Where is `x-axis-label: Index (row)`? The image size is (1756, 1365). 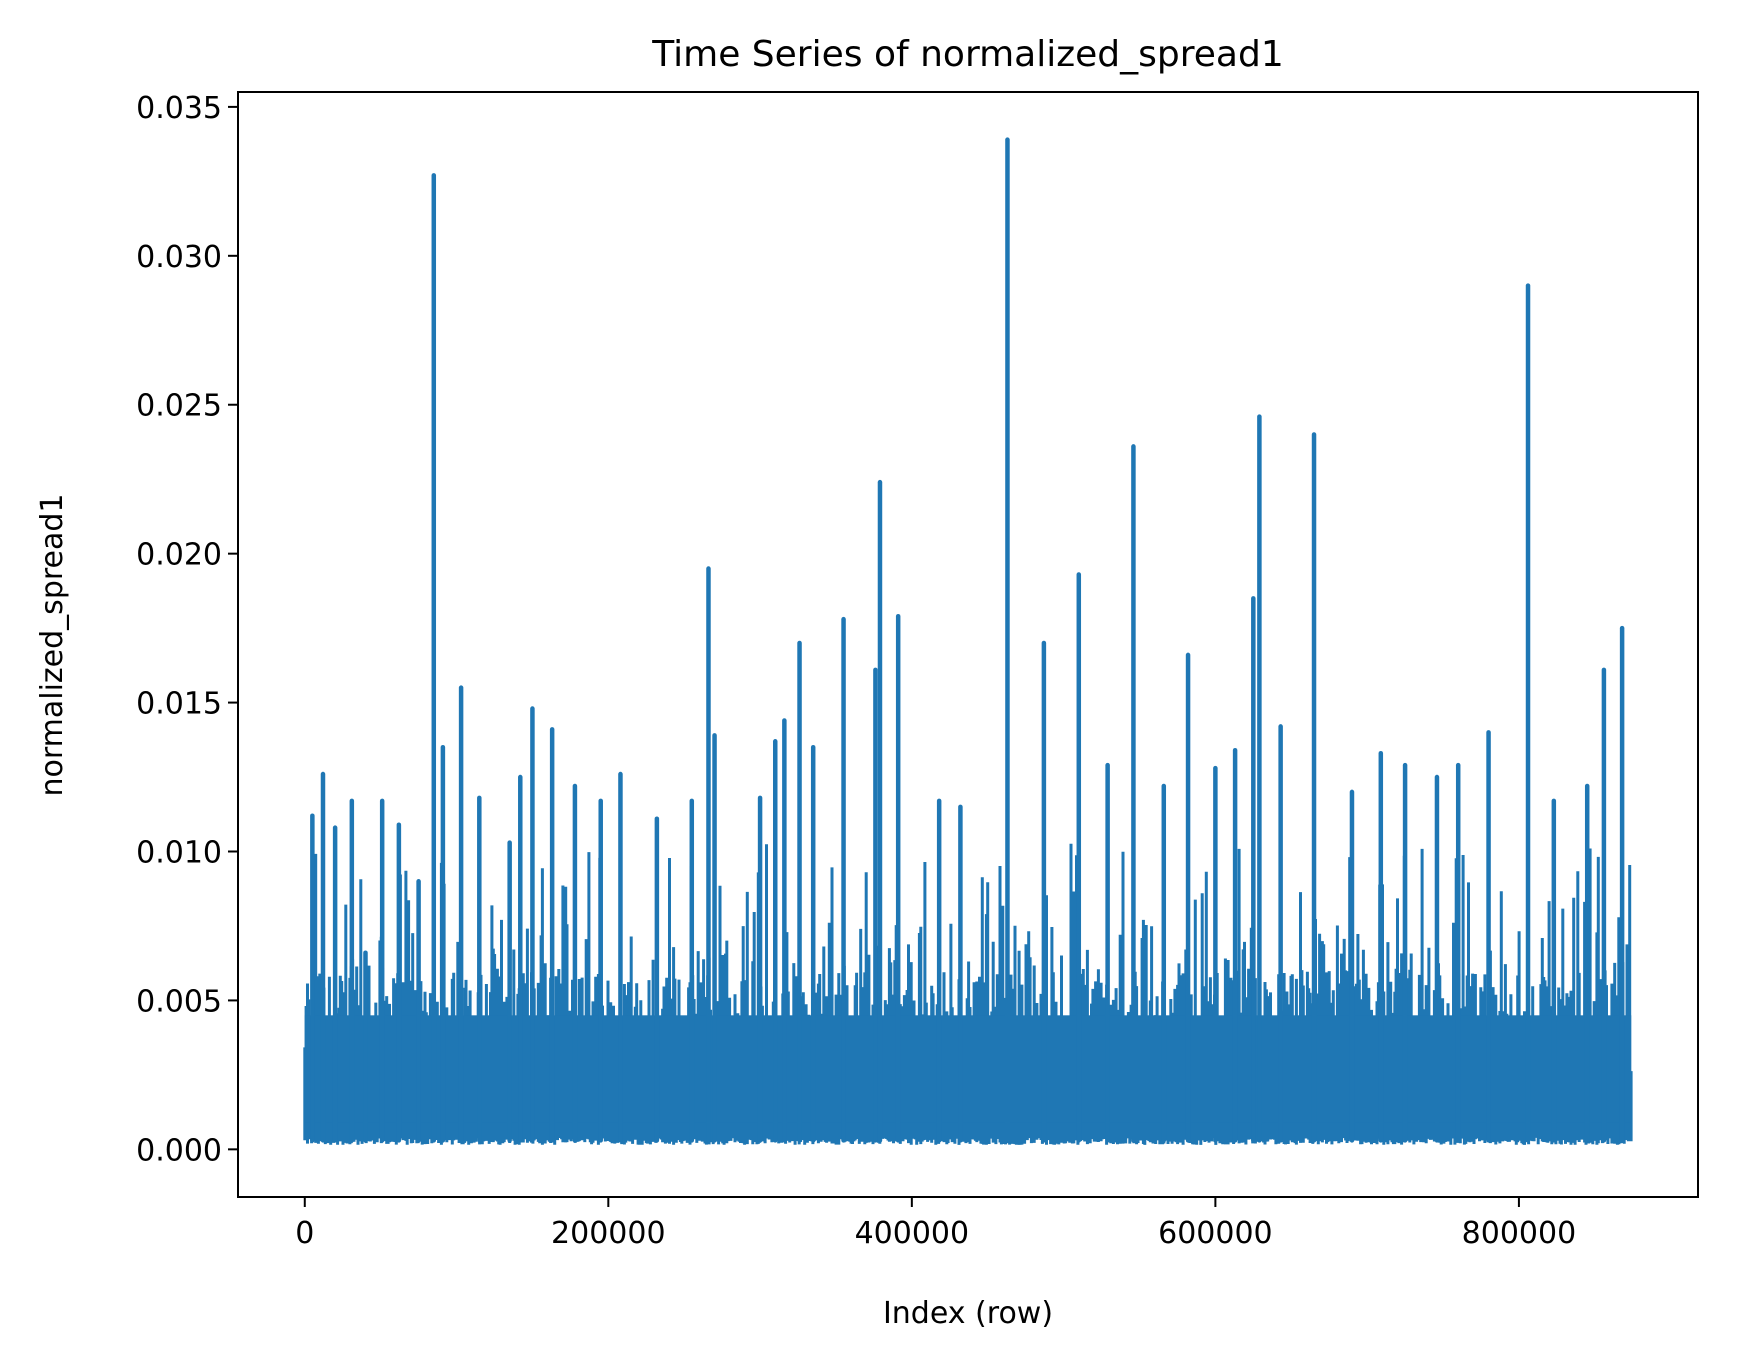
x-axis-label: Index (row) is located at coordinates (968, 1313).